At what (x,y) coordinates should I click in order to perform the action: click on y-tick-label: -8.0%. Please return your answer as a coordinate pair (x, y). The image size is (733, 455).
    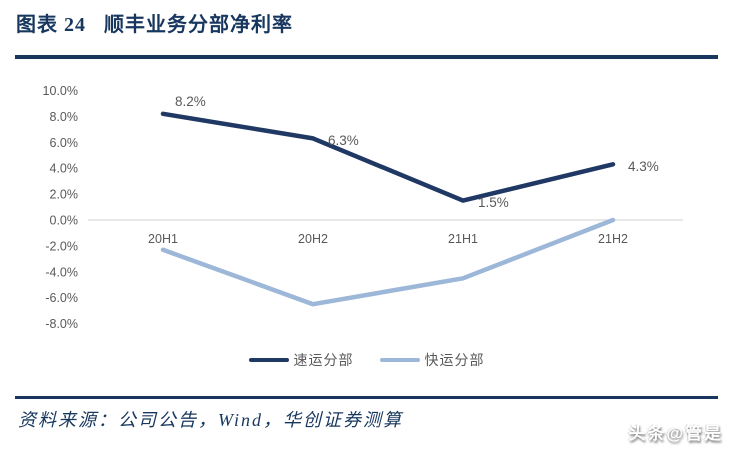
    Looking at the image, I should click on (61, 324).